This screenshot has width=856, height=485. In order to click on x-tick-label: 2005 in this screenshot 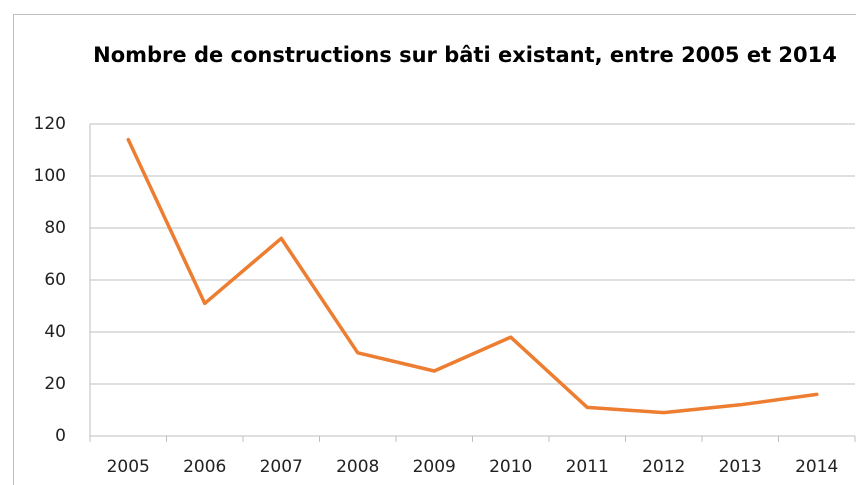, I will do `click(128, 467)`.